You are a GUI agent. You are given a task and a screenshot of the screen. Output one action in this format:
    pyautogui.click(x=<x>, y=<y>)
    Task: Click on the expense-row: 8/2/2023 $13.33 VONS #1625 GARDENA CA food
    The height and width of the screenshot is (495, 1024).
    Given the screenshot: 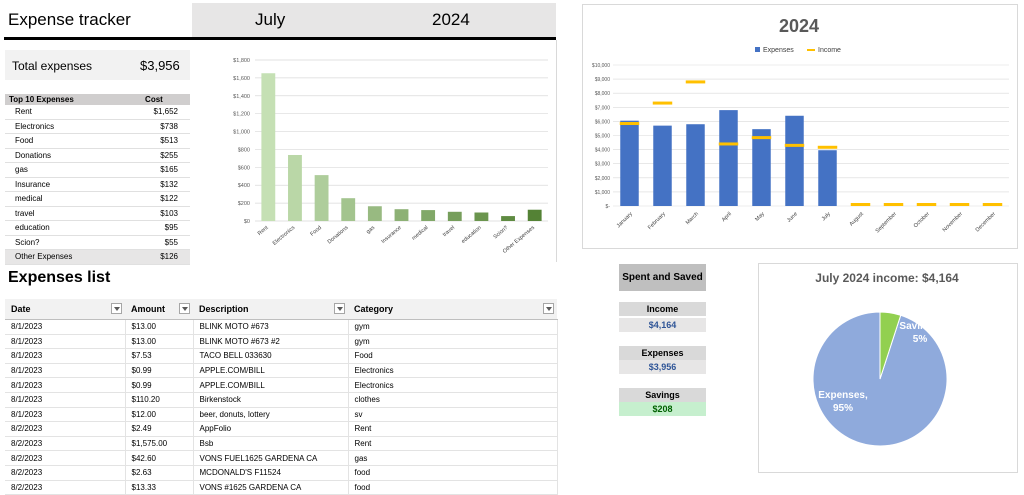 What is the action you would take?
    pyautogui.click(x=281, y=487)
    